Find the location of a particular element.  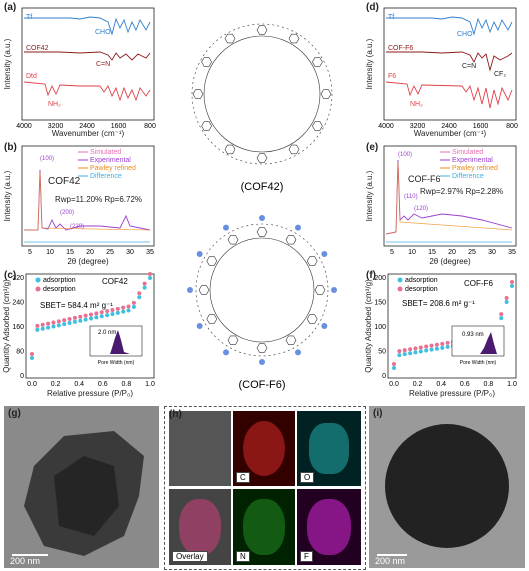

tick-label: 3200 is located at coordinates (56, 126).